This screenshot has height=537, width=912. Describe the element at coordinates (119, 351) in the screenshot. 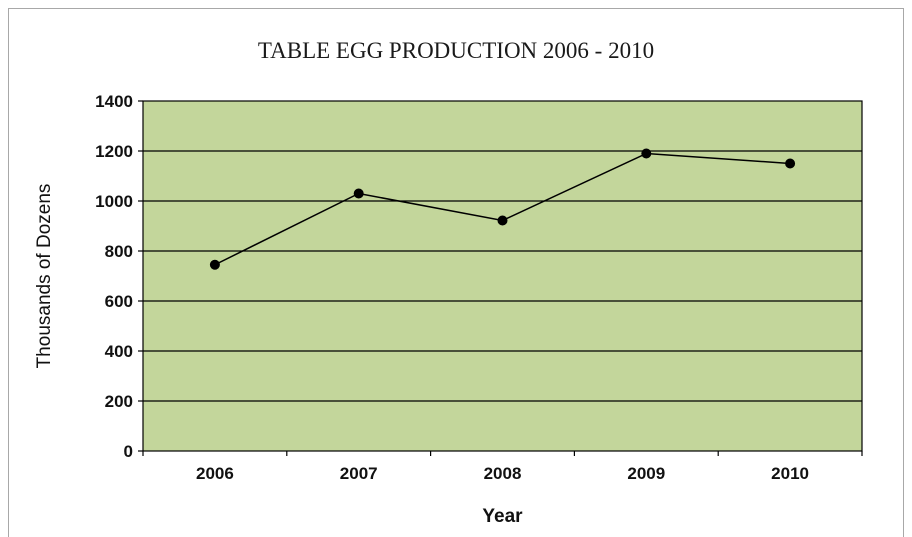

I see `y-tick-label: 400` at that location.